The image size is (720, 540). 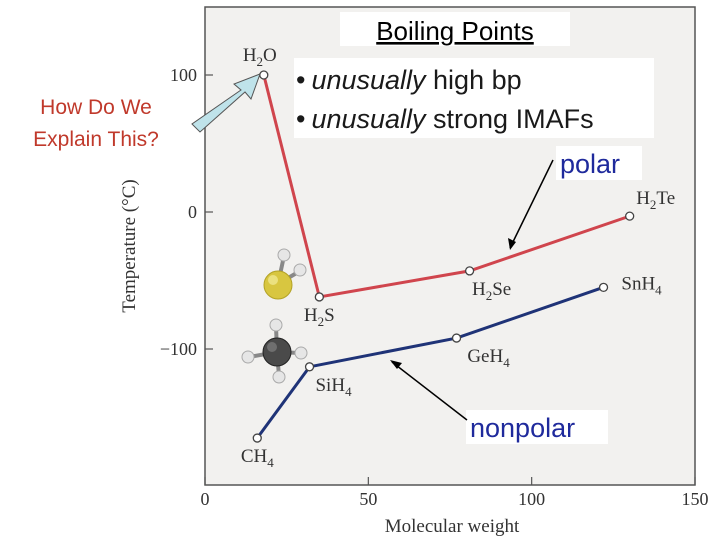 What do you see at coordinates (186, 212) in the screenshot?
I see `y-axis-ticks: 100 0 −100` at bounding box center [186, 212].